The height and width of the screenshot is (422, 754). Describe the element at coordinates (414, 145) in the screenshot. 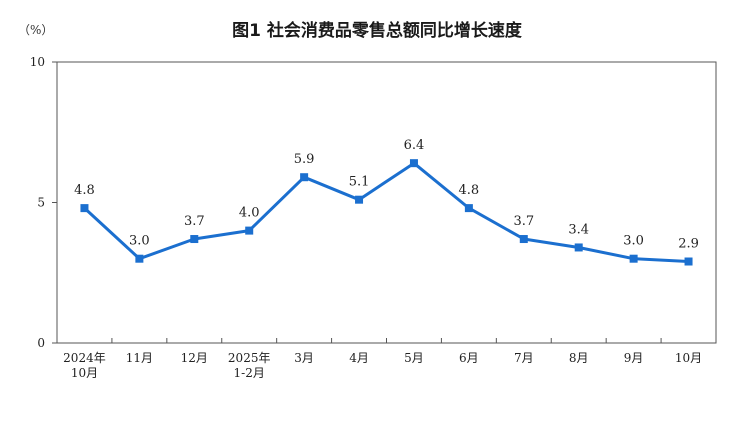

I see `data-label: 6.4` at that location.